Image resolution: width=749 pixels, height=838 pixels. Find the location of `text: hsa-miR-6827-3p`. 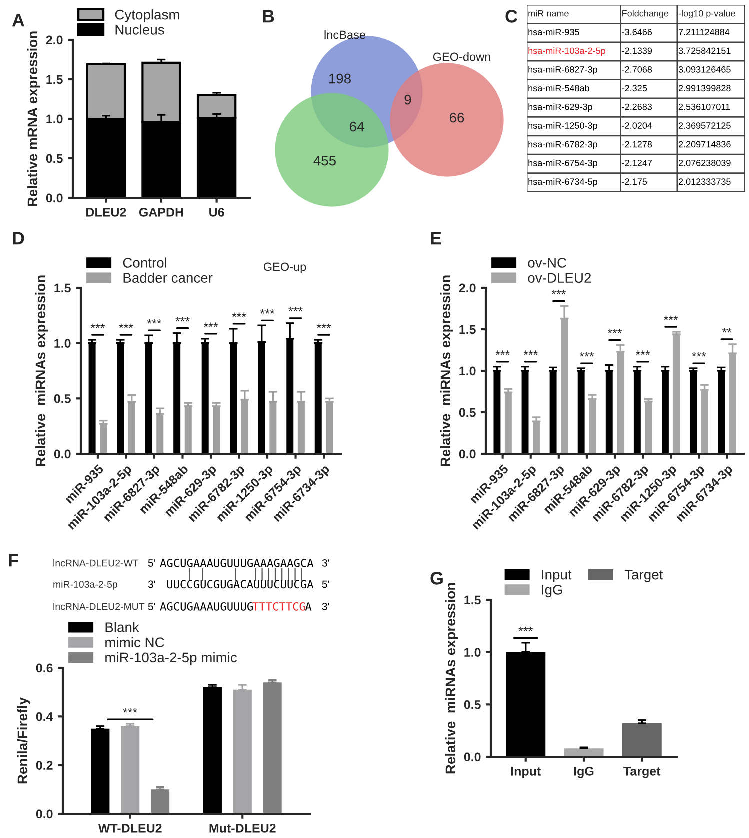

text: hsa-miR-6827-3p is located at coordinates (563, 70).